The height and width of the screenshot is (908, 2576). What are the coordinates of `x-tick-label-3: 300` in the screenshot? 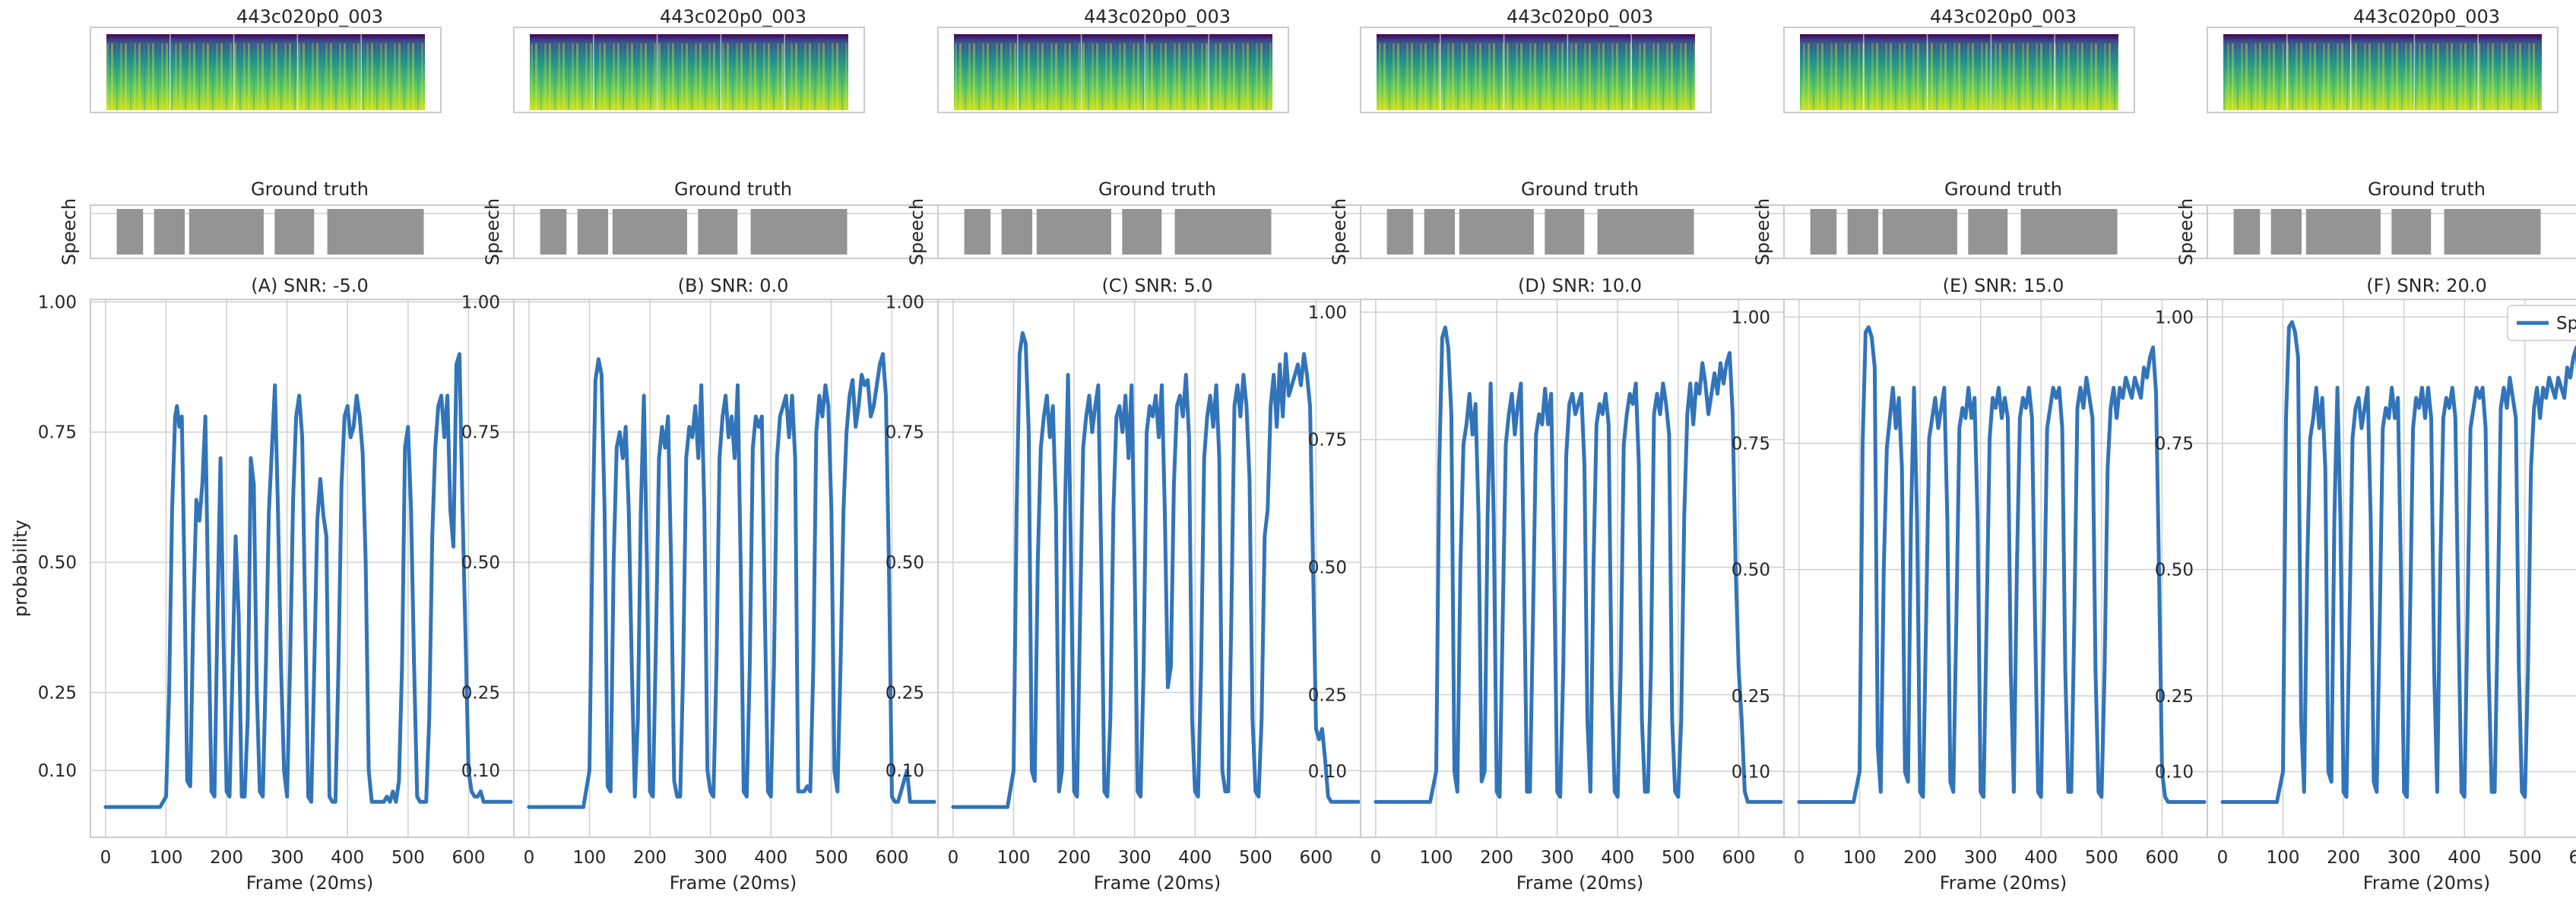 It's located at (710, 858).